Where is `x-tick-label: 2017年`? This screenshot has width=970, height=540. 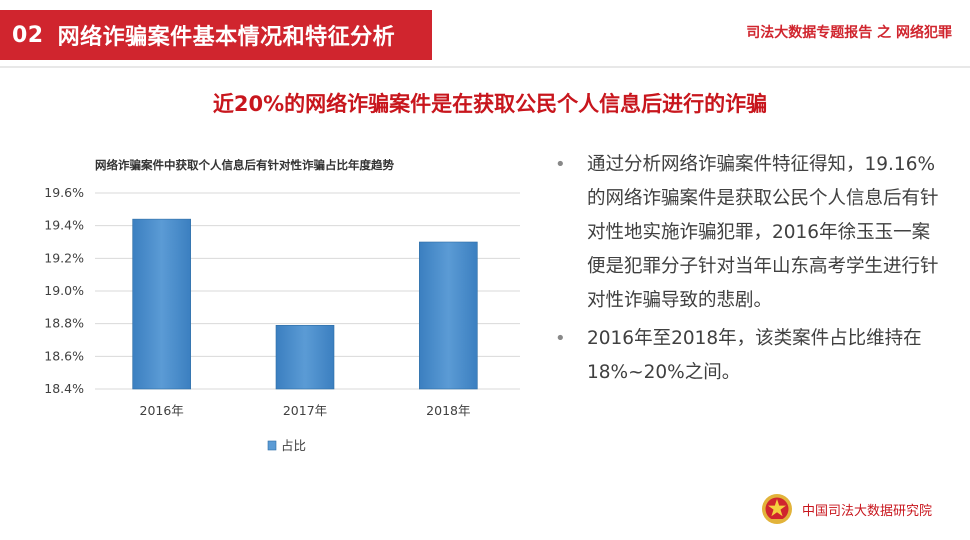
x-tick-label: 2017年 is located at coordinates (305, 410).